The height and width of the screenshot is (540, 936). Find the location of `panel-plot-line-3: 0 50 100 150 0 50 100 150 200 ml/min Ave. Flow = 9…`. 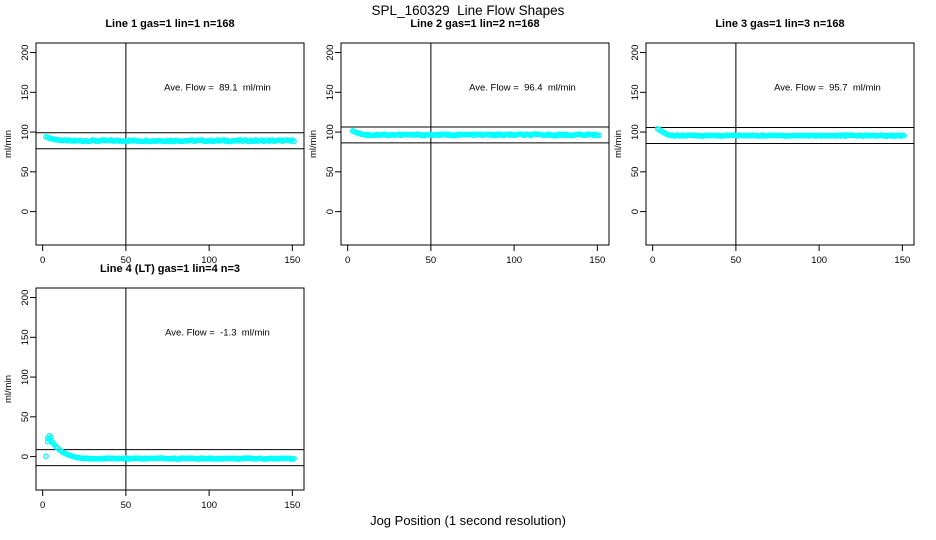

panel-plot-line-3: 0 50 100 150 0 50 100 150 200 ml/min Ave. Flow = 9… is located at coordinates (764, 154).